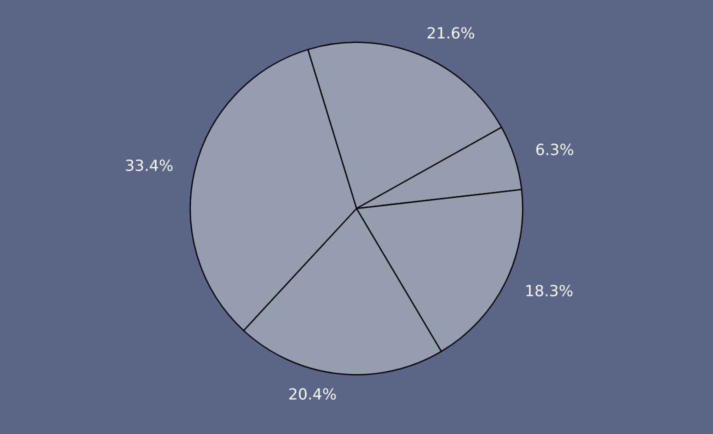 The height and width of the screenshot is (434, 713). Describe the element at coordinates (149, 166) in the screenshot. I see `data-label: 33.4%` at that location.